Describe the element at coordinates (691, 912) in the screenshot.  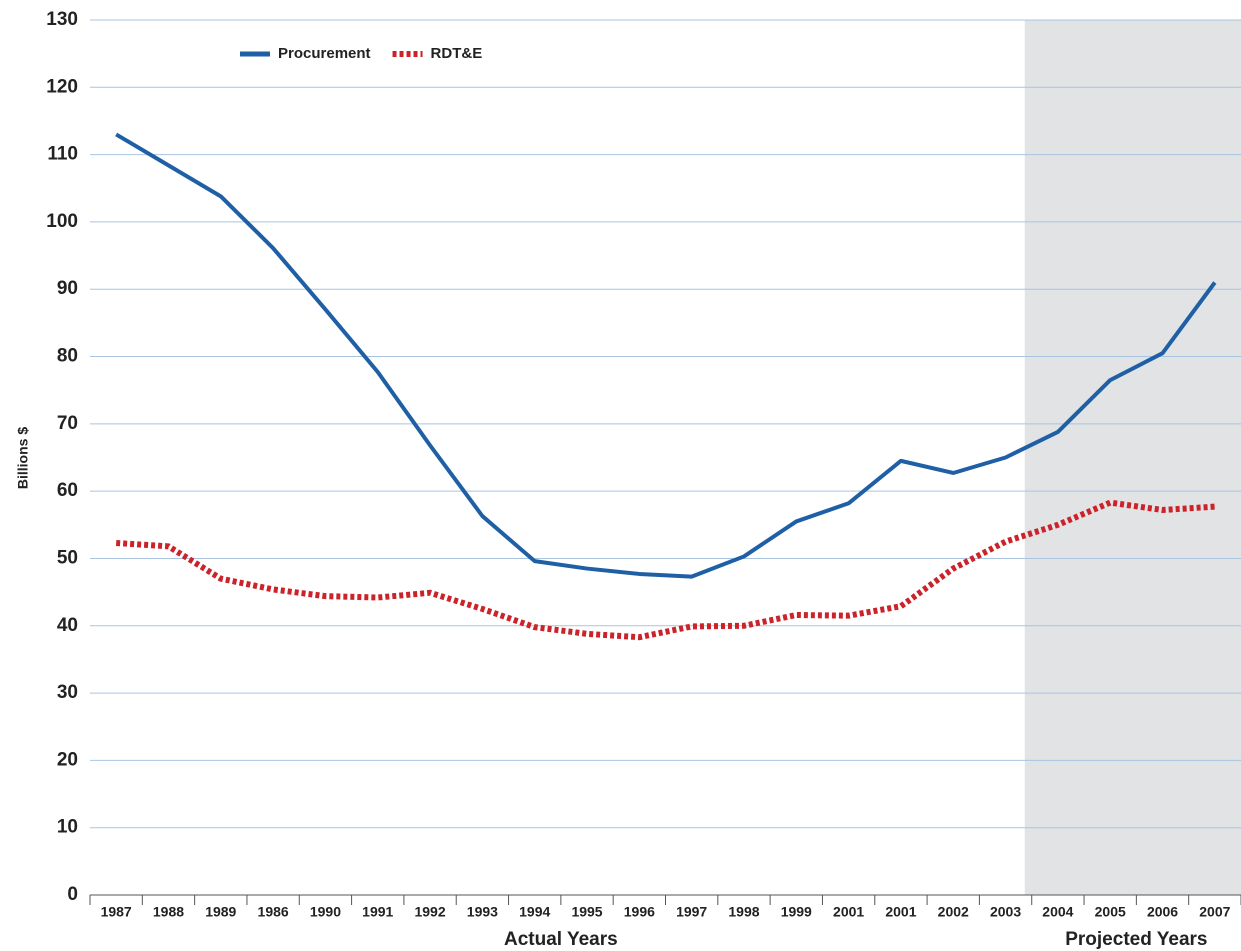
I see `x-tick-label: 1997` at that location.